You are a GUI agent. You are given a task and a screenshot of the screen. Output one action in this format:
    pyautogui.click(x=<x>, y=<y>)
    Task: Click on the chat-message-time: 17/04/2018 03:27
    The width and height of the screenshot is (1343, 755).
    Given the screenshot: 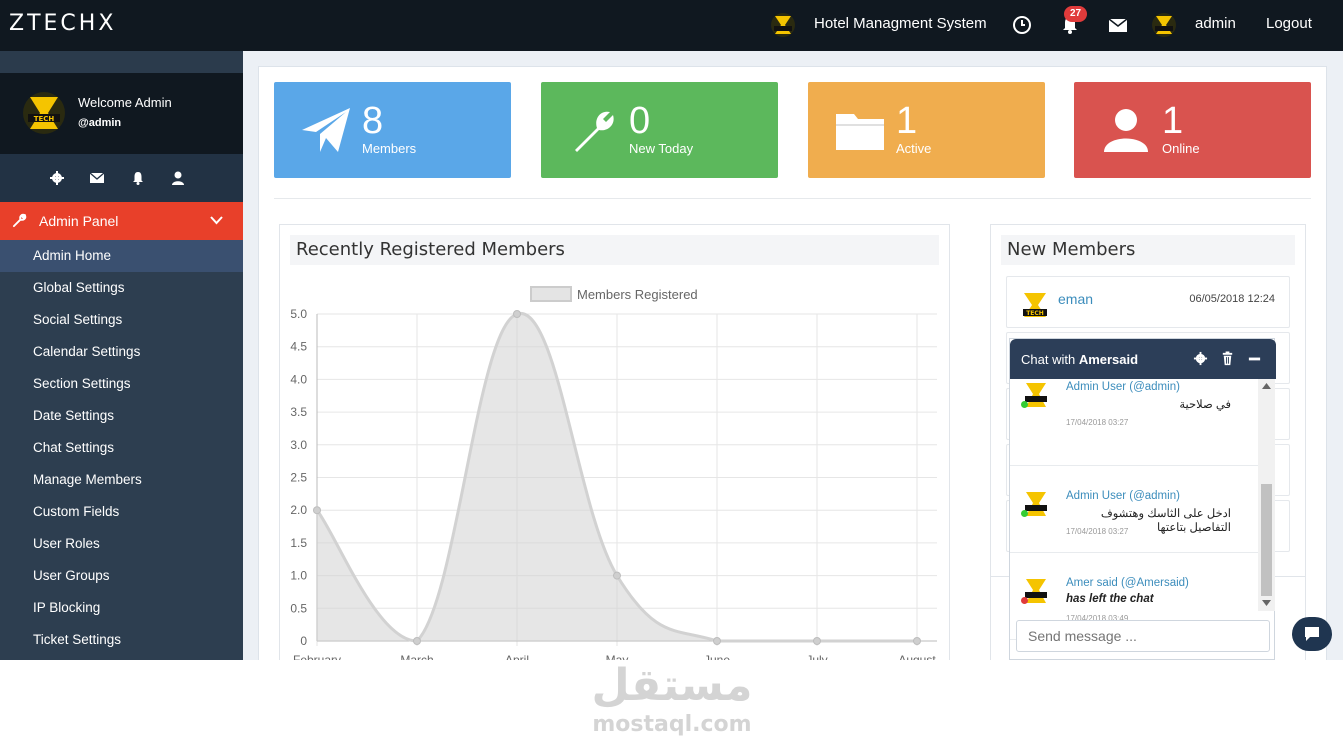 What is the action you would take?
    pyautogui.click(x=1097, y=531)
    